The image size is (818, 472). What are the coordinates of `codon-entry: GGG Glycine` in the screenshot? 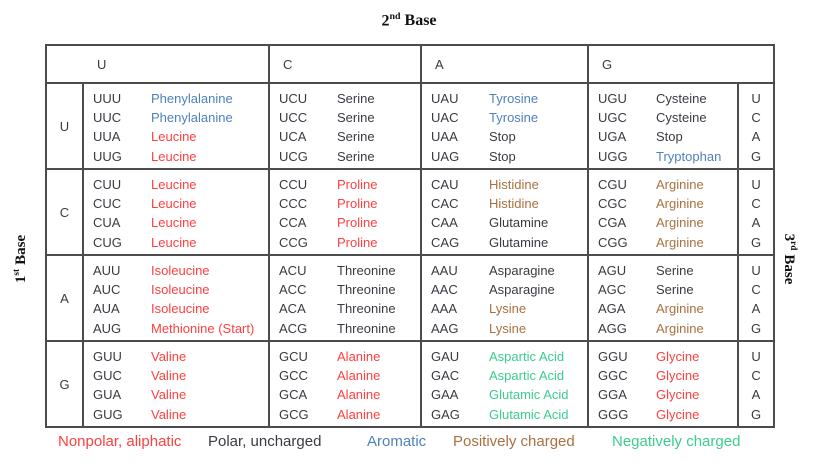 It's located at (667, 414).